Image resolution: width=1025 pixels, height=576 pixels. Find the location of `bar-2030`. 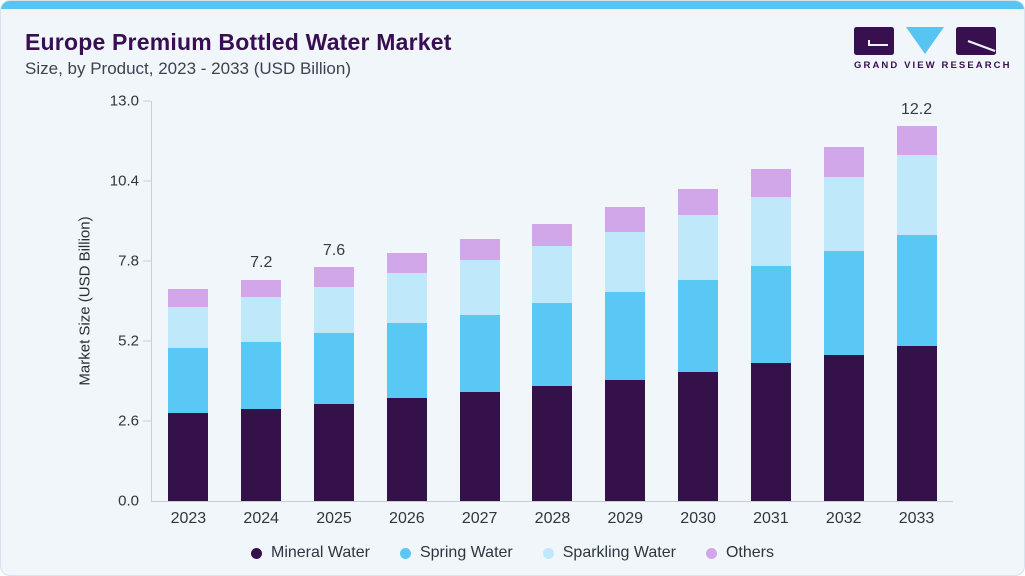

bar-2030 is located at coordinates (698, 301).